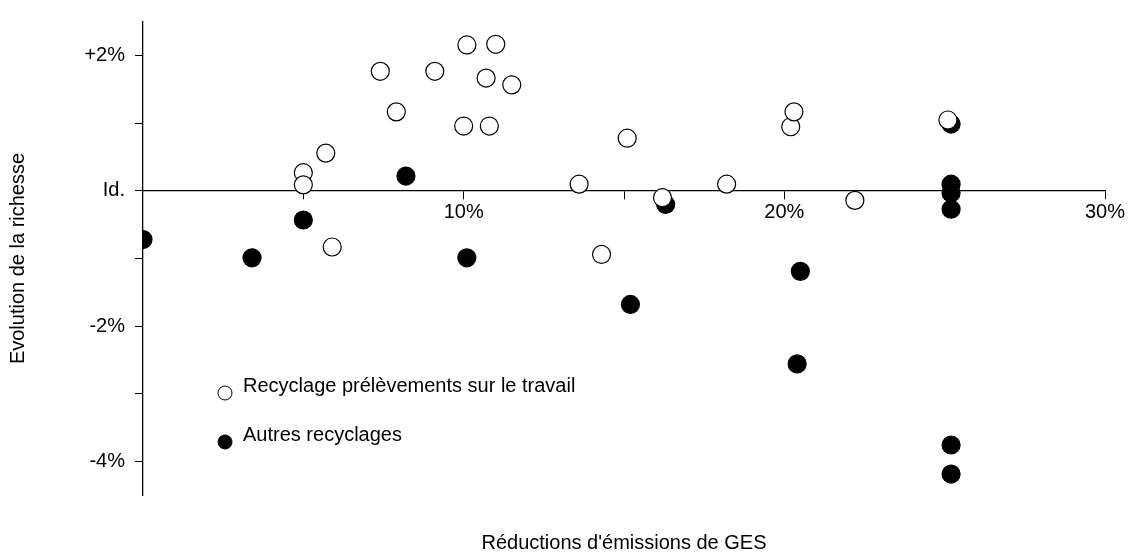 The image size is (1139, 558). I want to click on y-tick-label: -2%, so click(107, 324).